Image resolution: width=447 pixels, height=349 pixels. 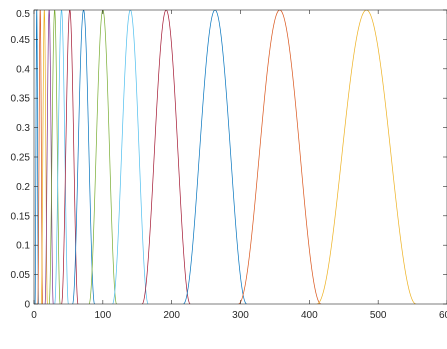 I want to click on y-tick-label: 0.15, so click(x=21, y=216).